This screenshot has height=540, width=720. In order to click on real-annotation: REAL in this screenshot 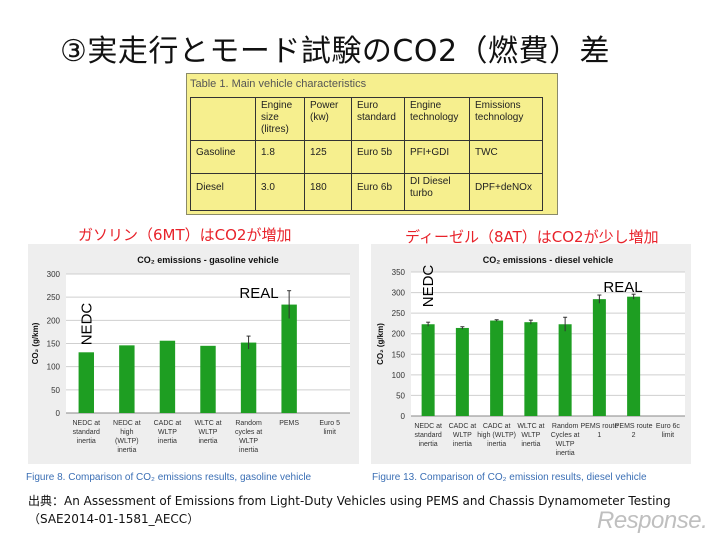, I will do `click(258, 293)`.